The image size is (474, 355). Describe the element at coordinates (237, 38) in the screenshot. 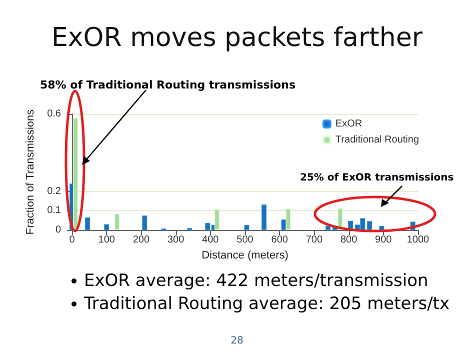

I see `chart-title: ExOR moves packets farther` at that location.